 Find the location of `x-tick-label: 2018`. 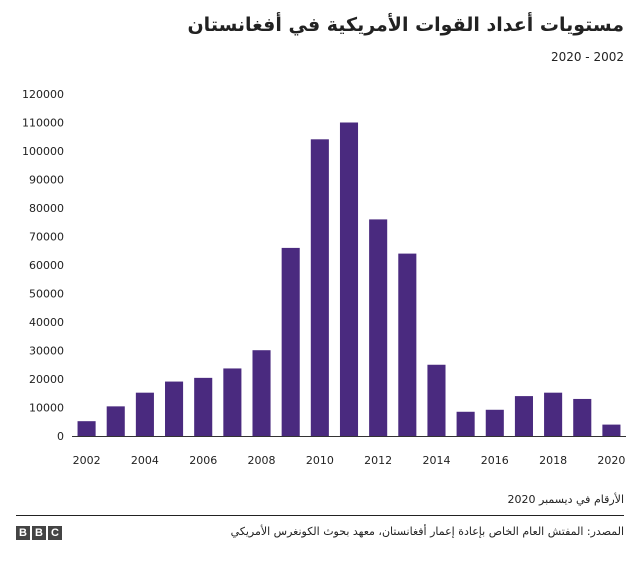

x-tick-label: 2018 is located at coordinates (553, 460).